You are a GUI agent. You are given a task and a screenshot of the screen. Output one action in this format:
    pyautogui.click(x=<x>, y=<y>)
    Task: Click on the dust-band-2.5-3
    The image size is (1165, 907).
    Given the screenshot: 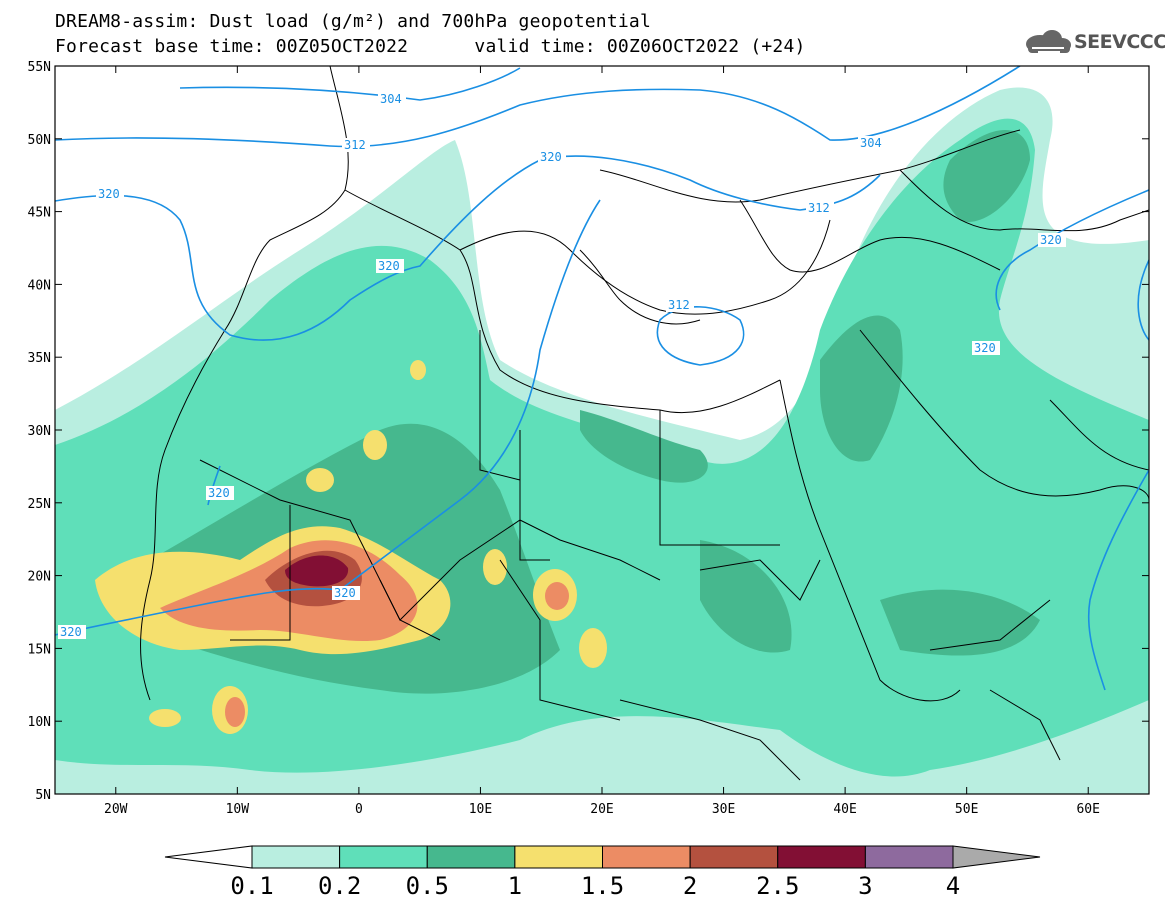 What is the action you would take?
    pyautogui.click(x=317, y=571)
    